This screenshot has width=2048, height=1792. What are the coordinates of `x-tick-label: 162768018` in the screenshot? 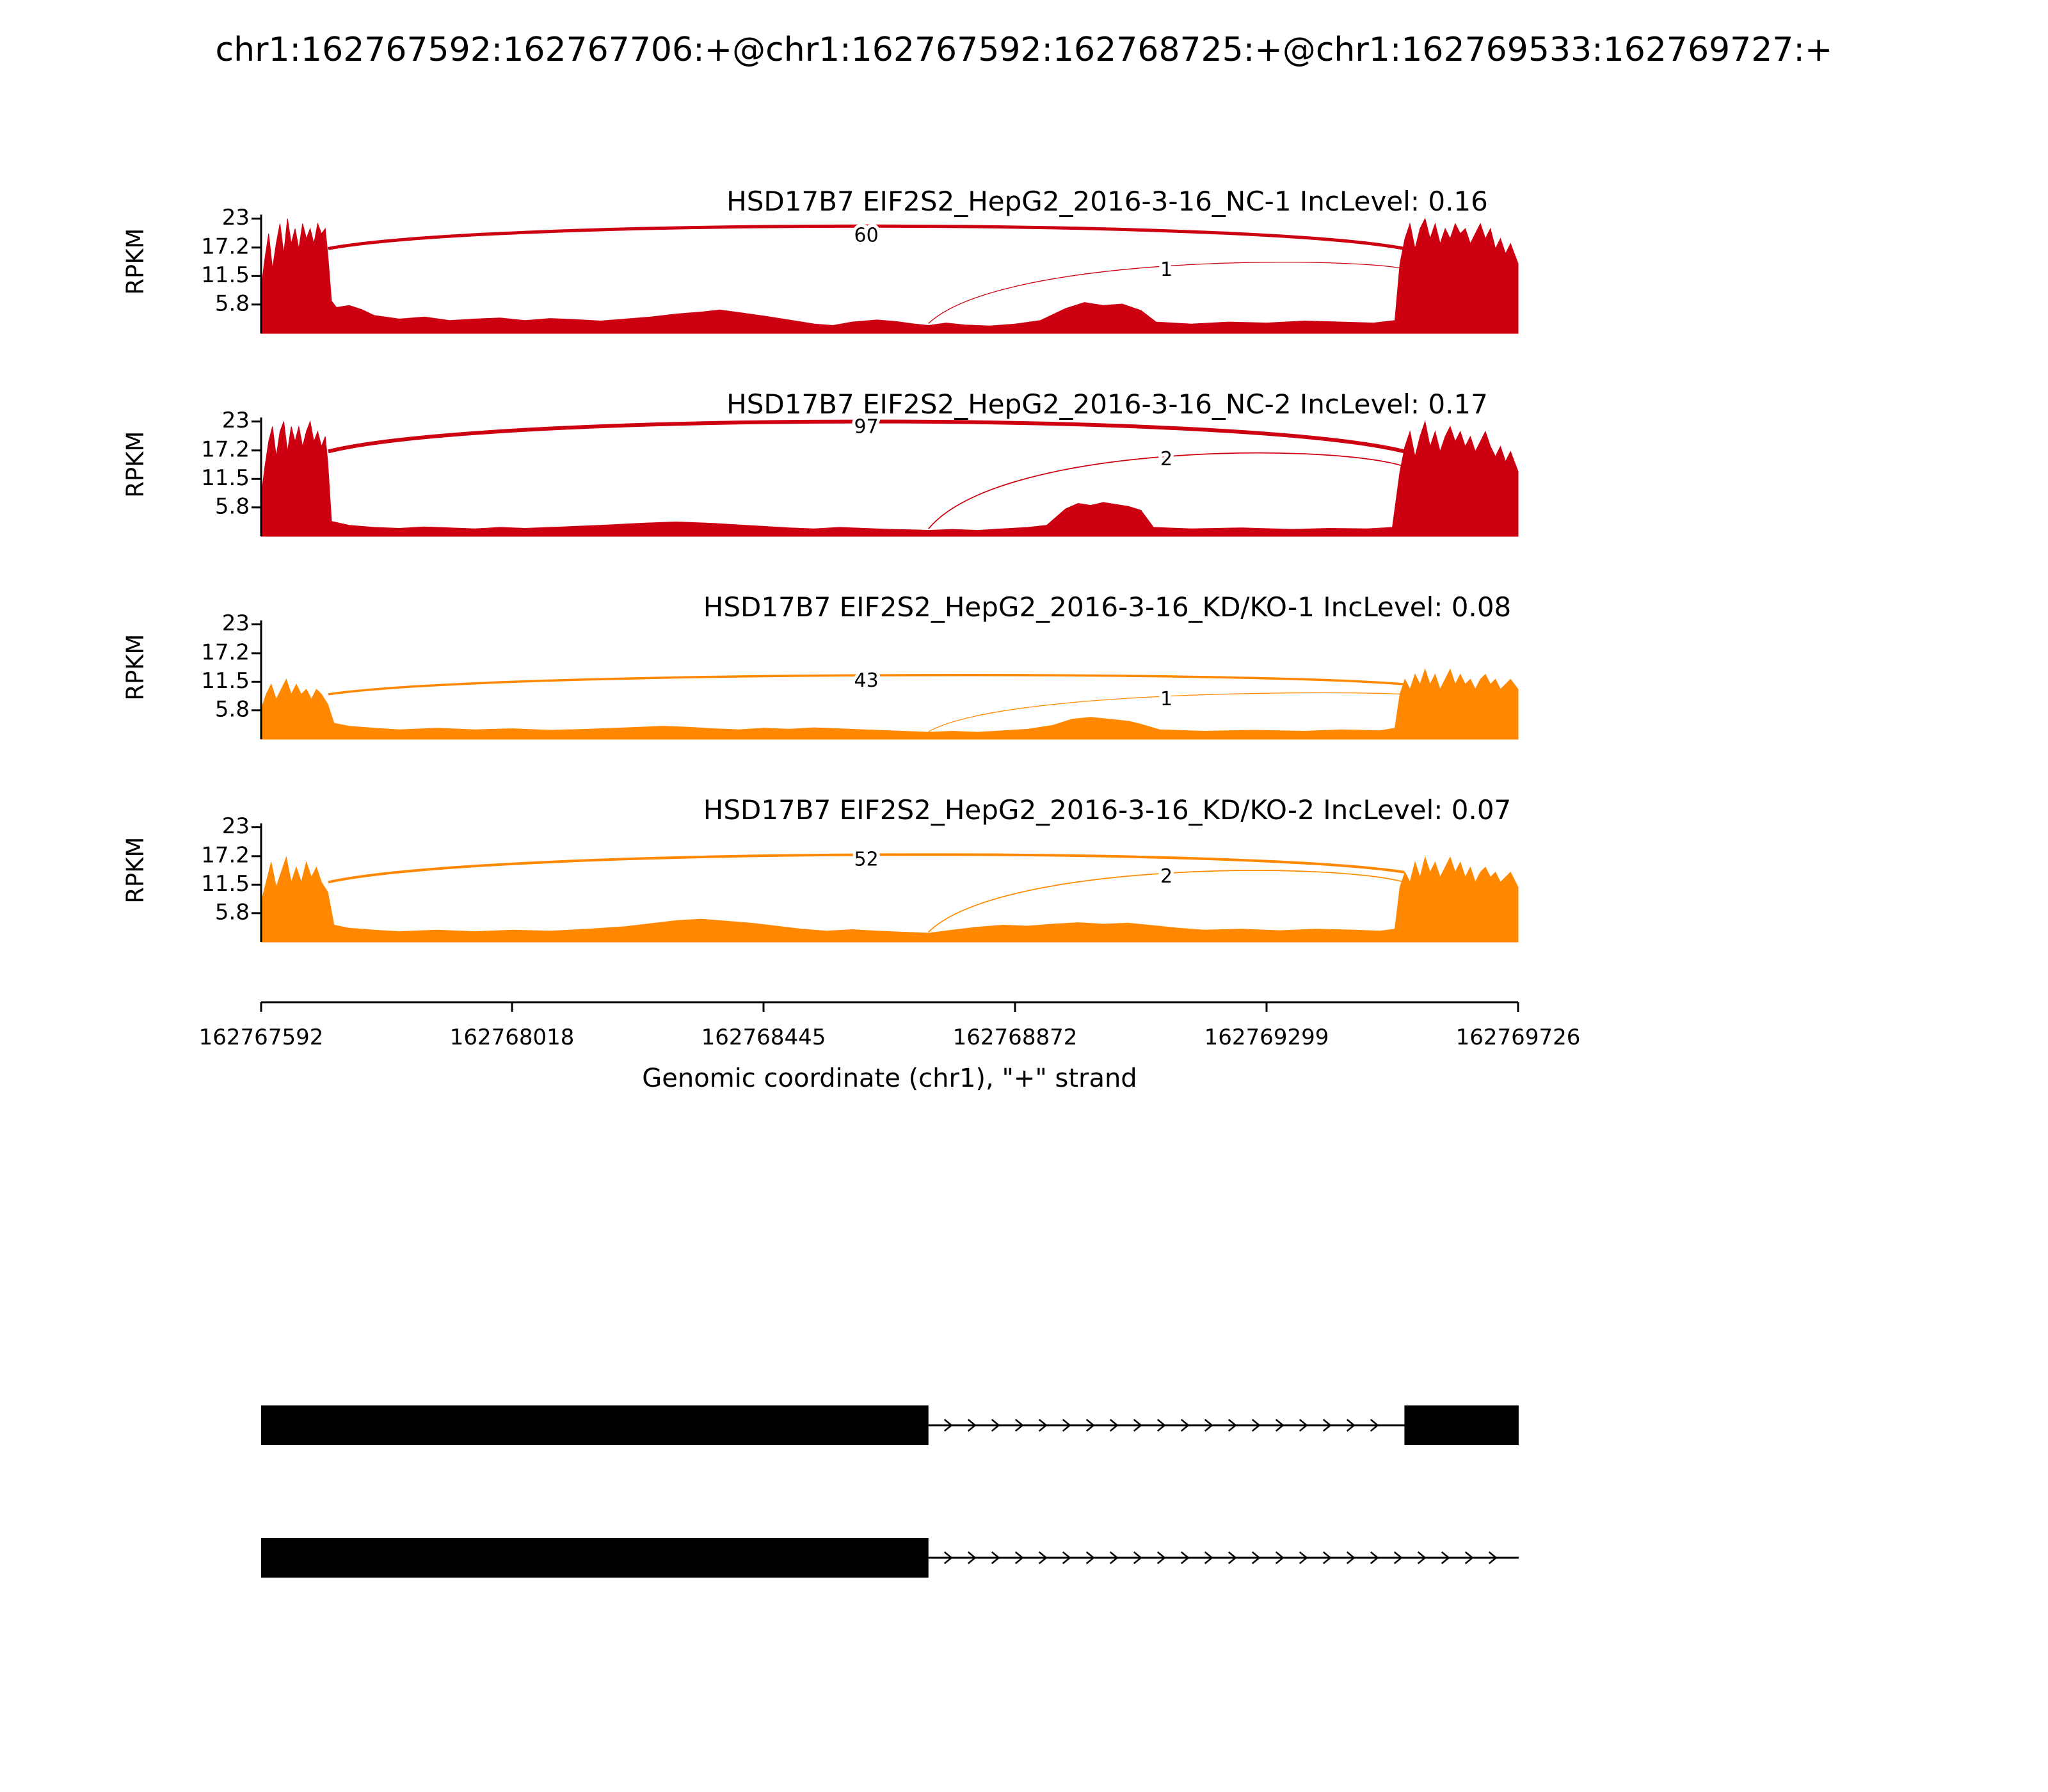 It's located at (512, 1037).